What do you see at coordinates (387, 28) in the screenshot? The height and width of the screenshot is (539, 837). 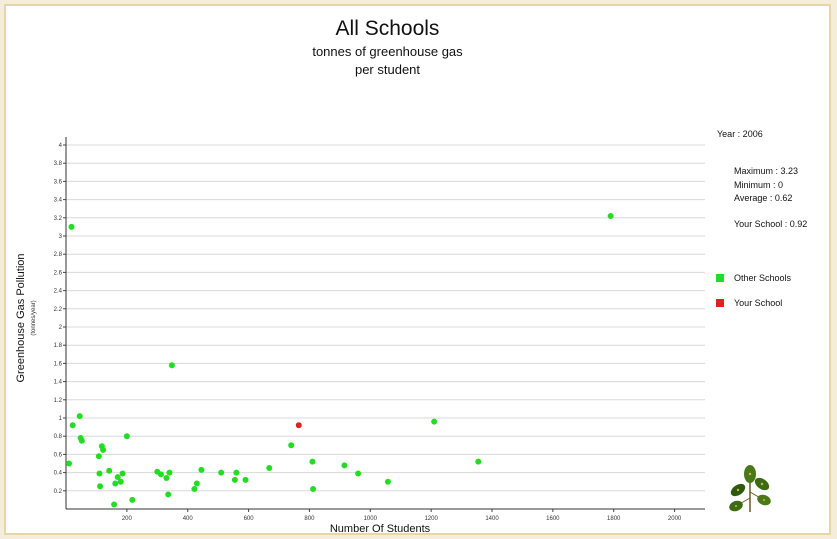 I see `chart-title: All Schools` at bounding box center [387, 28].